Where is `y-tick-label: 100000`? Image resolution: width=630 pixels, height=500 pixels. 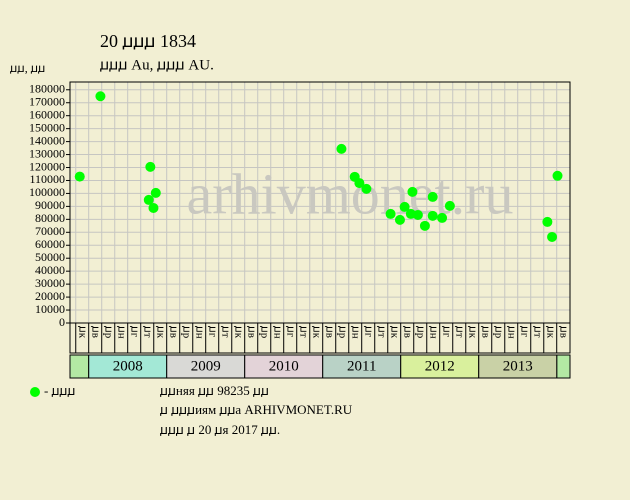 y-tick-label: 100000 is located at coordinates (47, 192).